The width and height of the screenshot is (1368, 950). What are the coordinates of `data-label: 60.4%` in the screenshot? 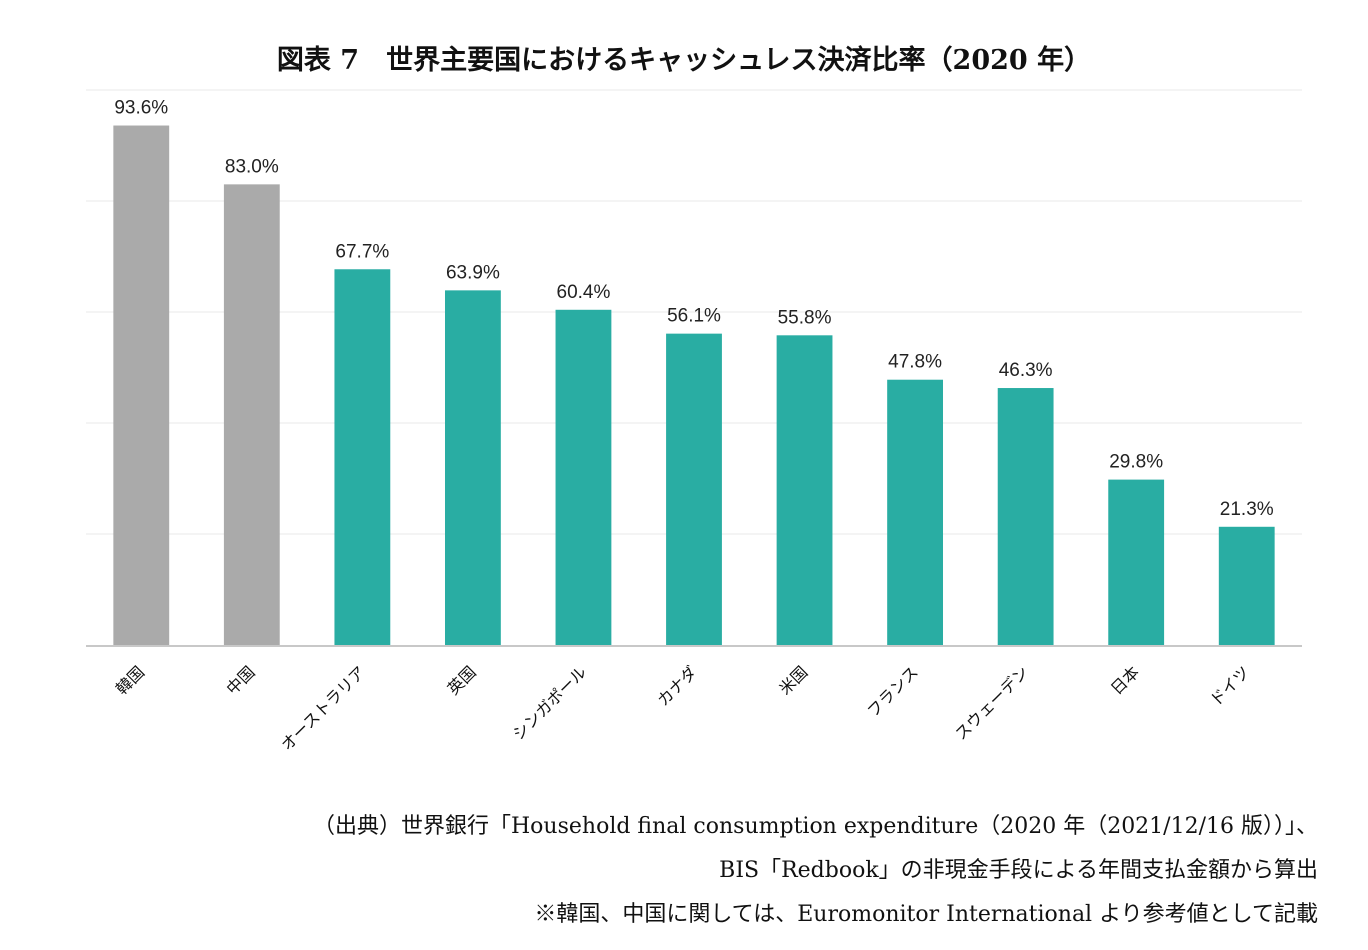 It's located at (584, 292).